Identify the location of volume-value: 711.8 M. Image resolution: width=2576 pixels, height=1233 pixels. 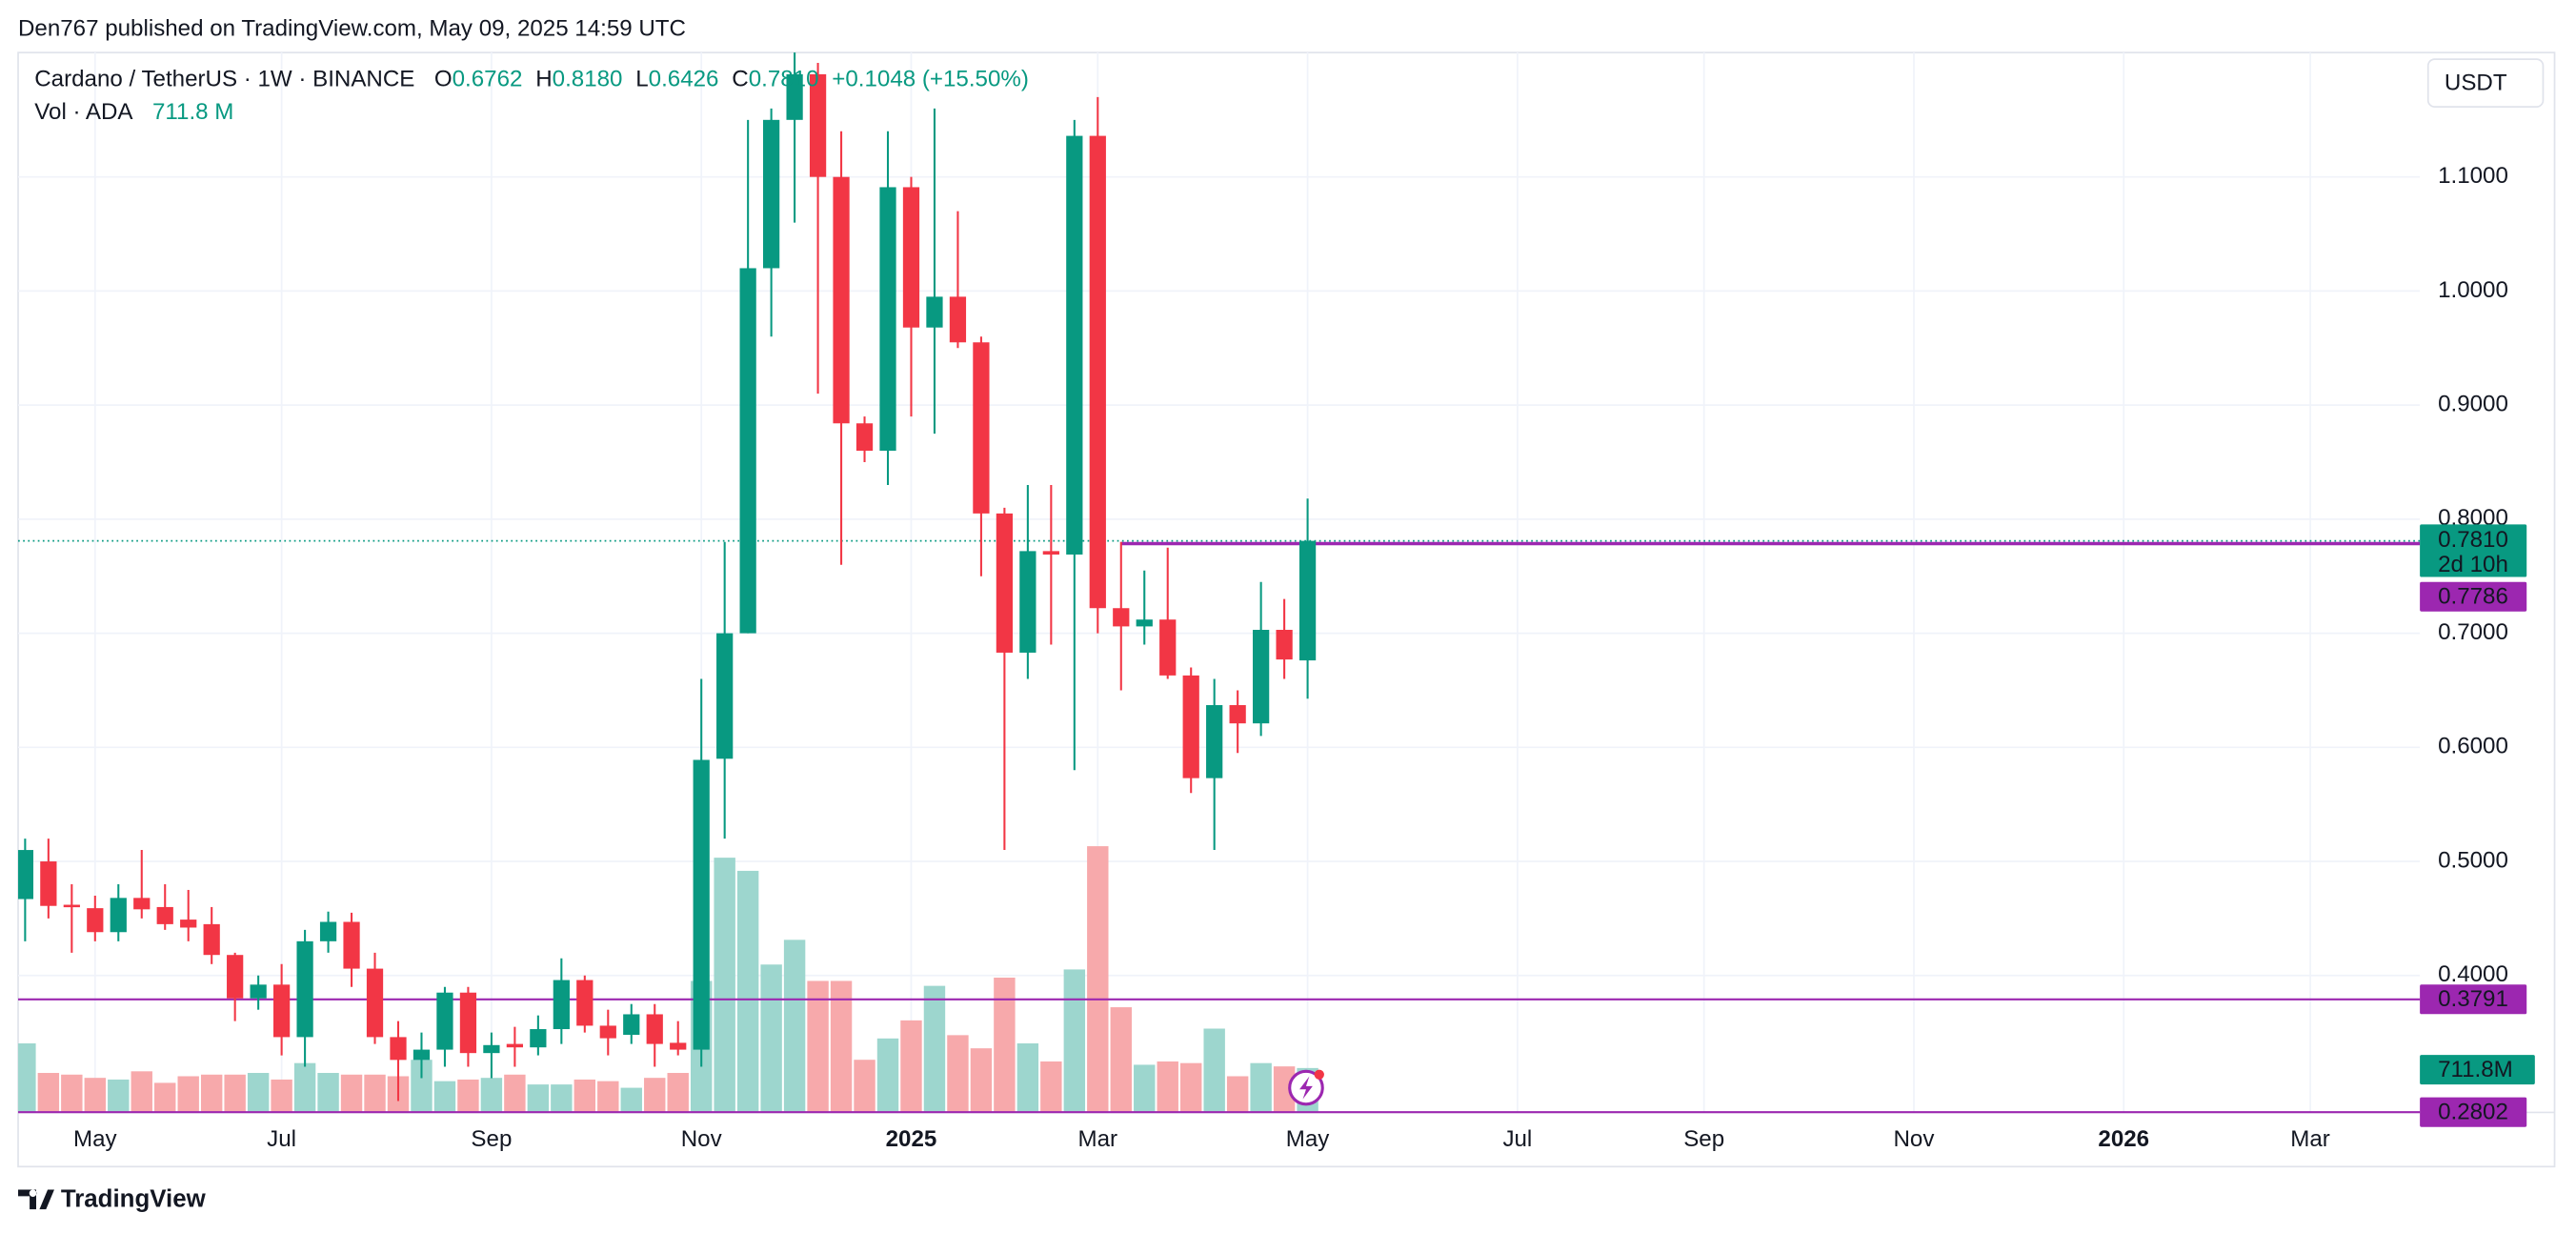
(193, 112).